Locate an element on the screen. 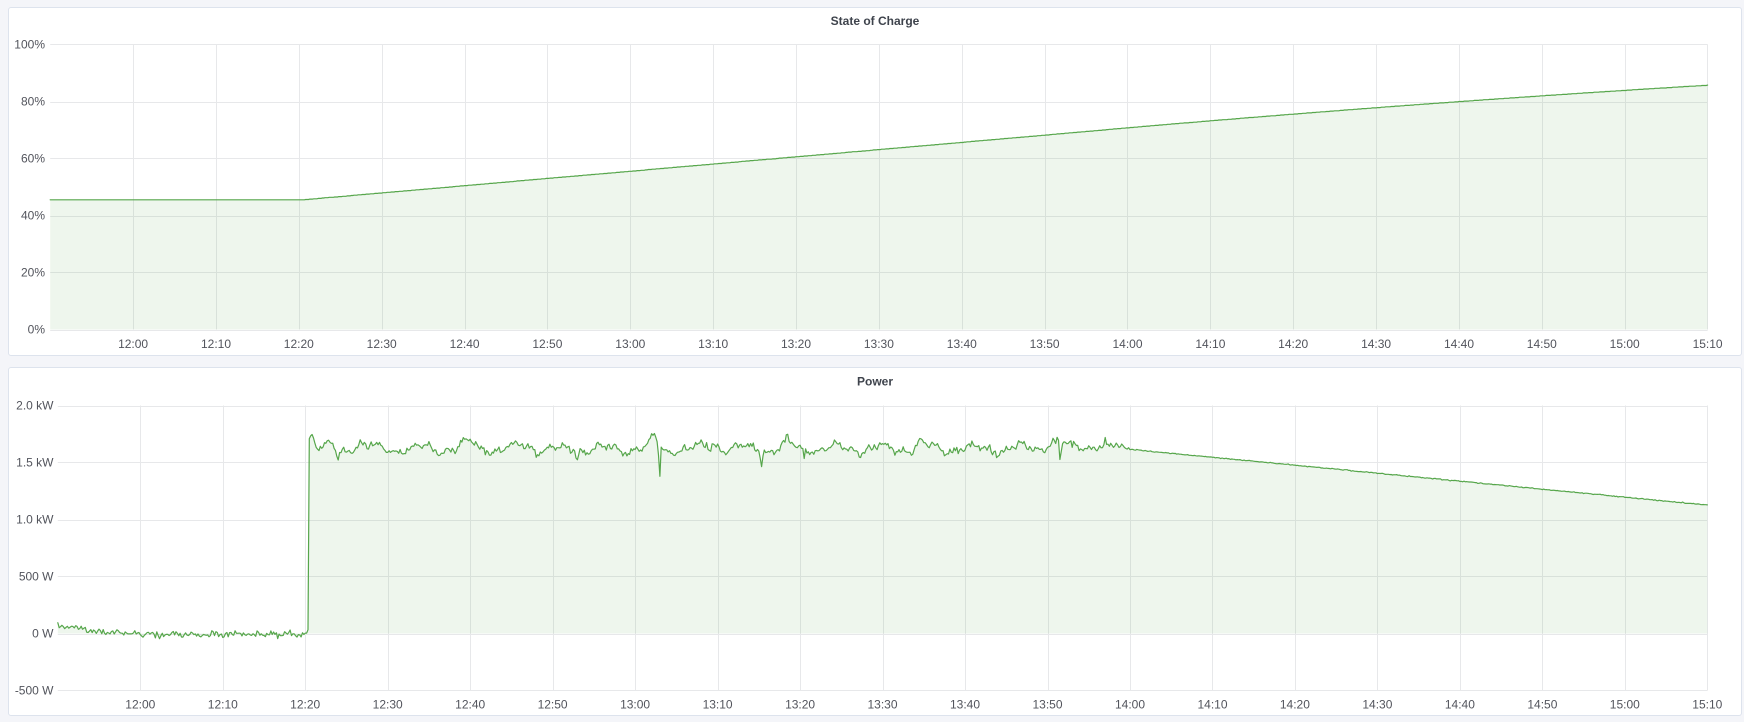 This screenshot has width=1744, height=722. svg-text: 100% is located at coordinates (29, 45).